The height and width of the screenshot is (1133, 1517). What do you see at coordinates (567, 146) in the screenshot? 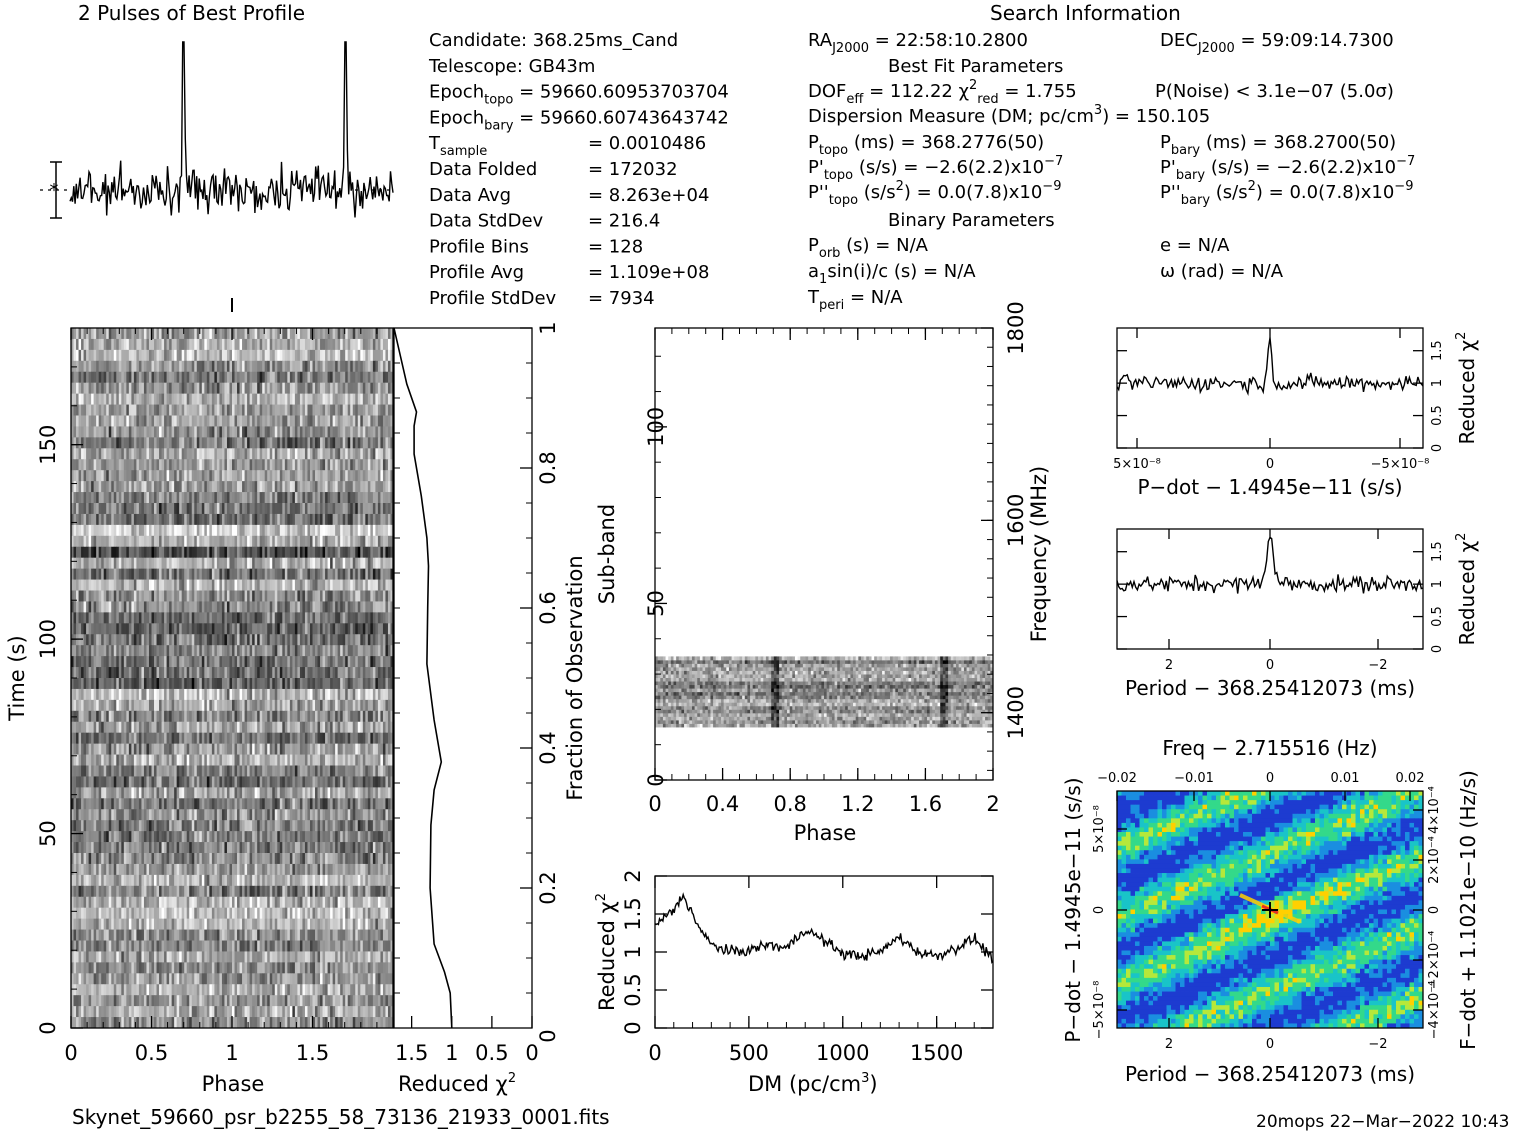
I see `info-row: Tsample = 0.0010486` at bounding box center [567, 146].